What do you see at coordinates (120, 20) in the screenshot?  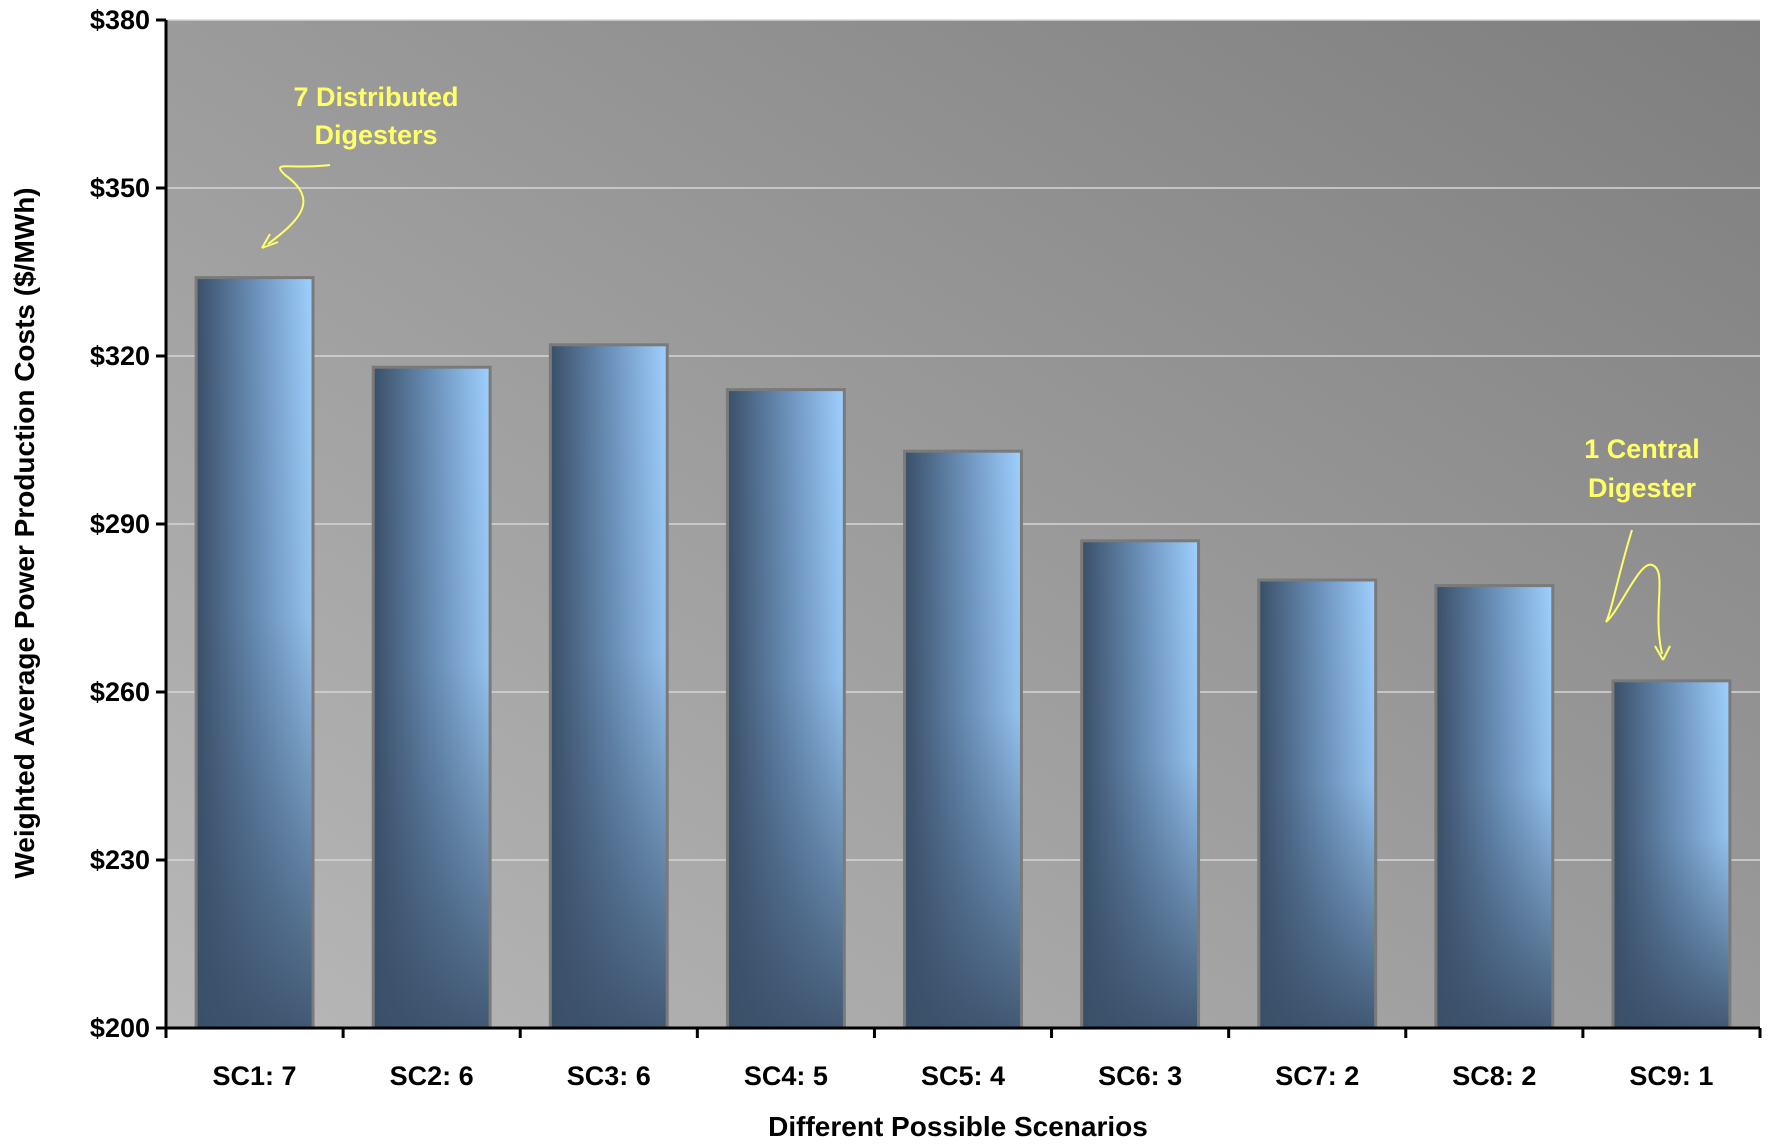 I see `y-tick-label: $380` at bounding box center [120, 20].